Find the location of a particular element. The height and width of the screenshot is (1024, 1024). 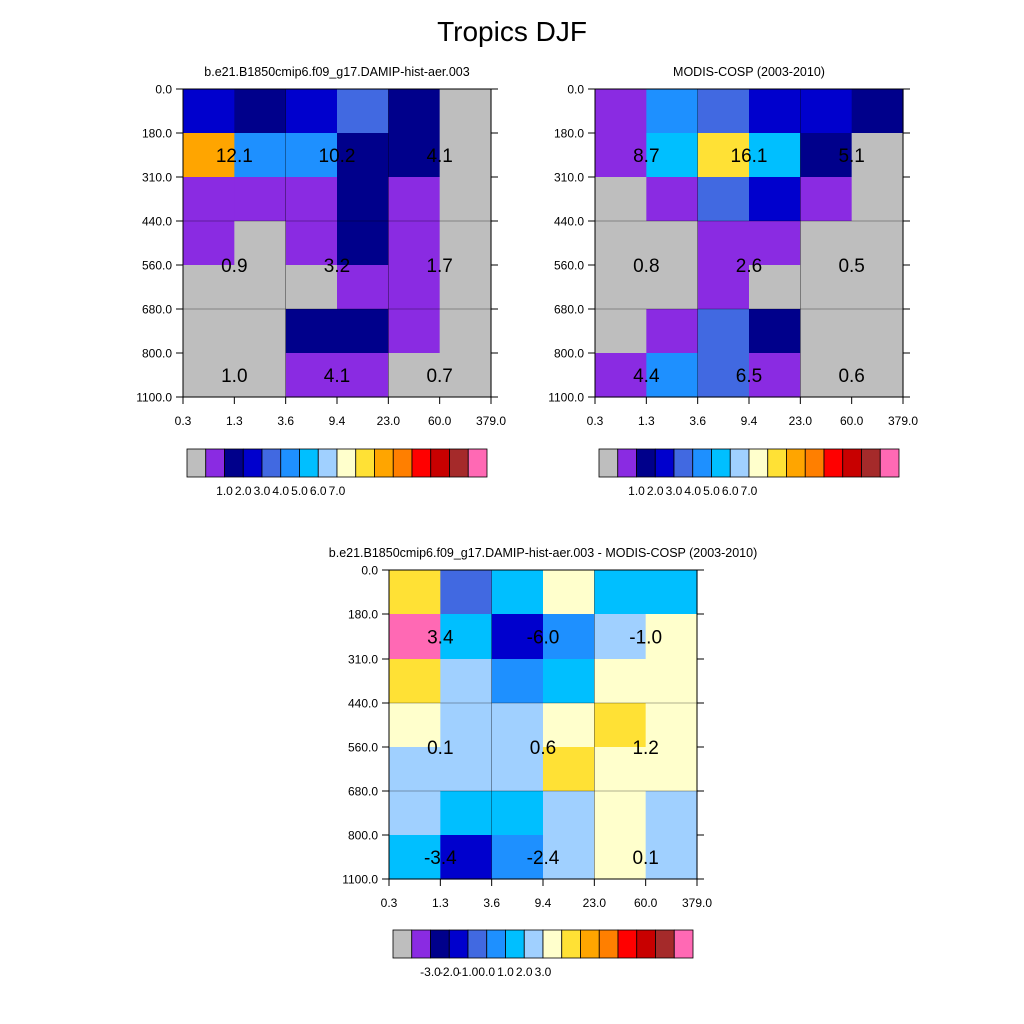

data-label: 10.2 is located at coordinates (337, 156).